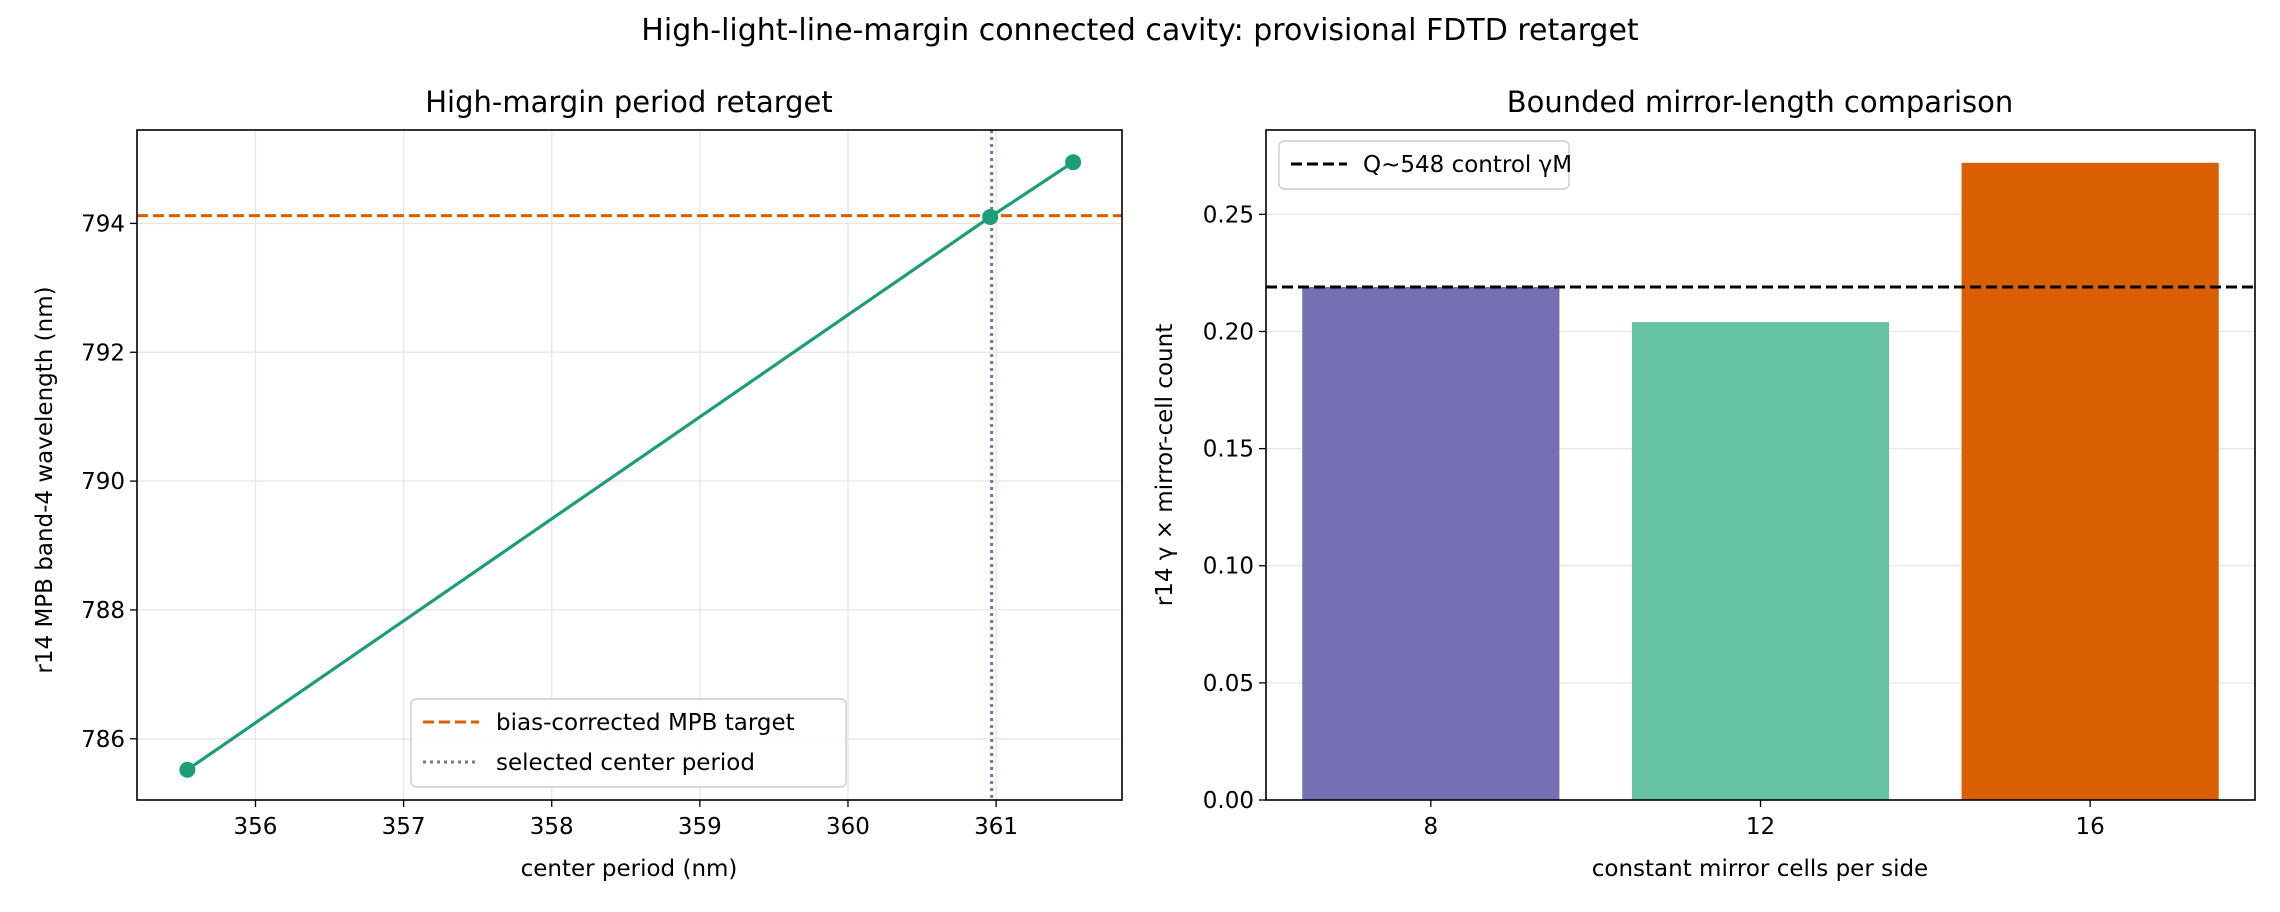  I want to click on left-legend-box, so click(628, 743).